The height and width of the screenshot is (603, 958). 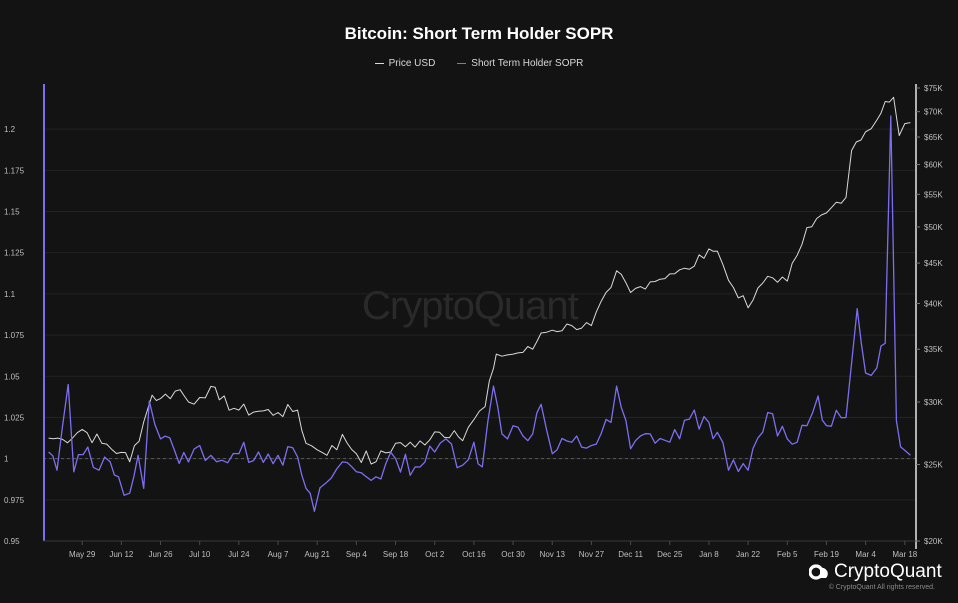 I want to click on legend: Price USD Short Term Holder SOPR, so click(x=479, y=63).